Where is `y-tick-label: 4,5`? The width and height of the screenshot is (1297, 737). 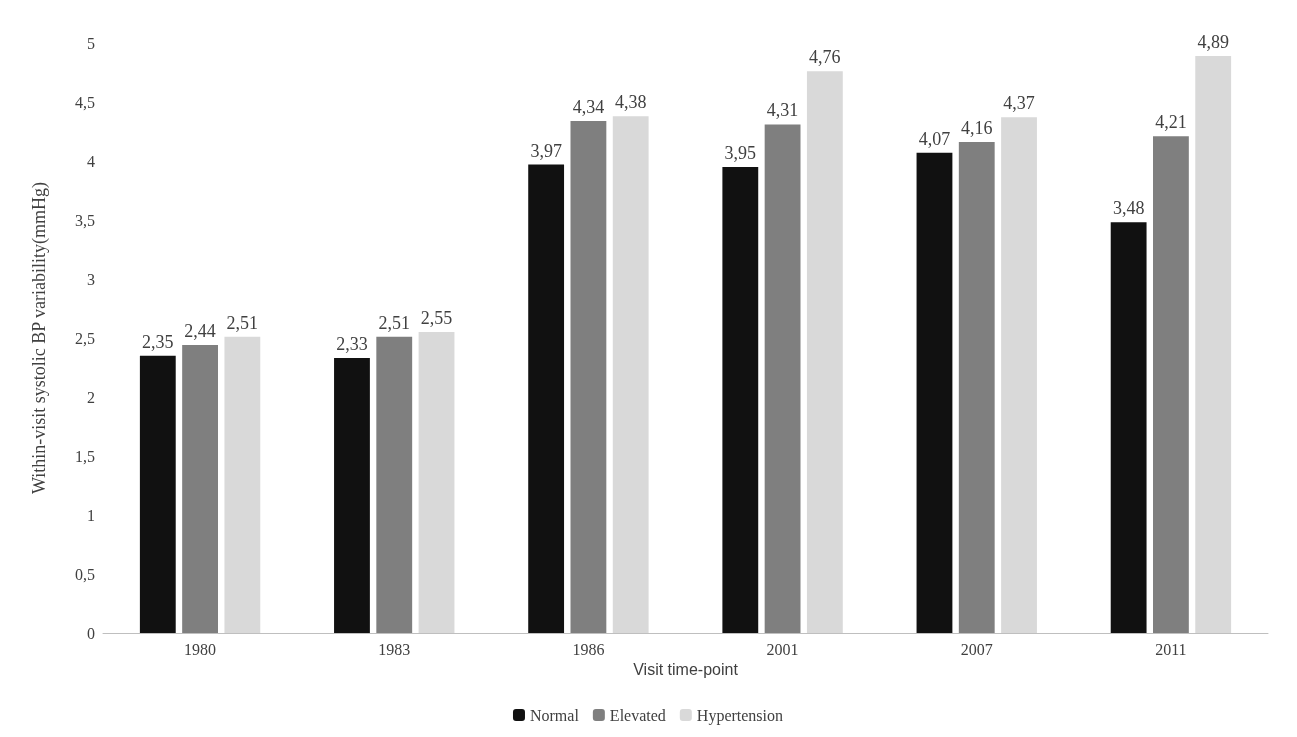 y-tick-label: 4,5 is located at coordinates (85, 102).